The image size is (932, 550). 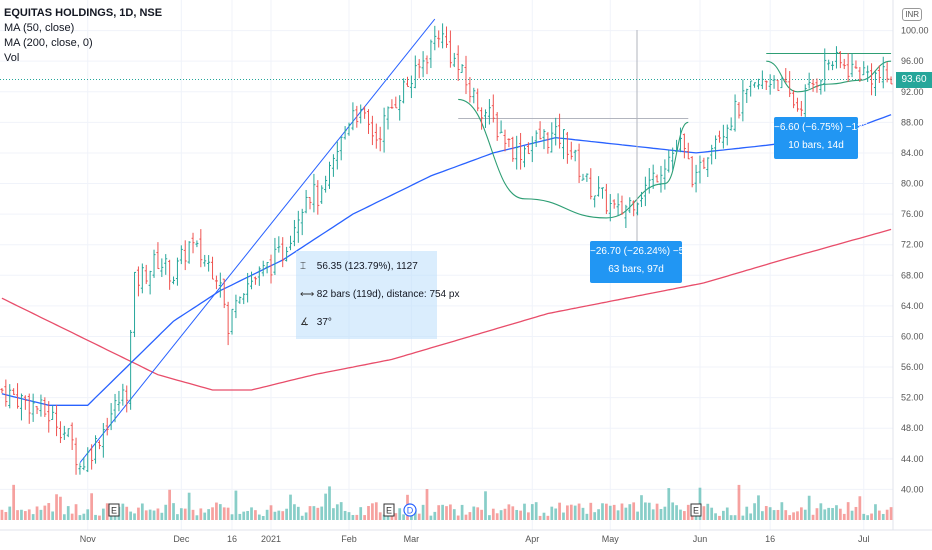 What do you see at coordinates (912, 214) in the screenshot?
I see `price-tick-label: 76.00` at bounding box center [912, 214].